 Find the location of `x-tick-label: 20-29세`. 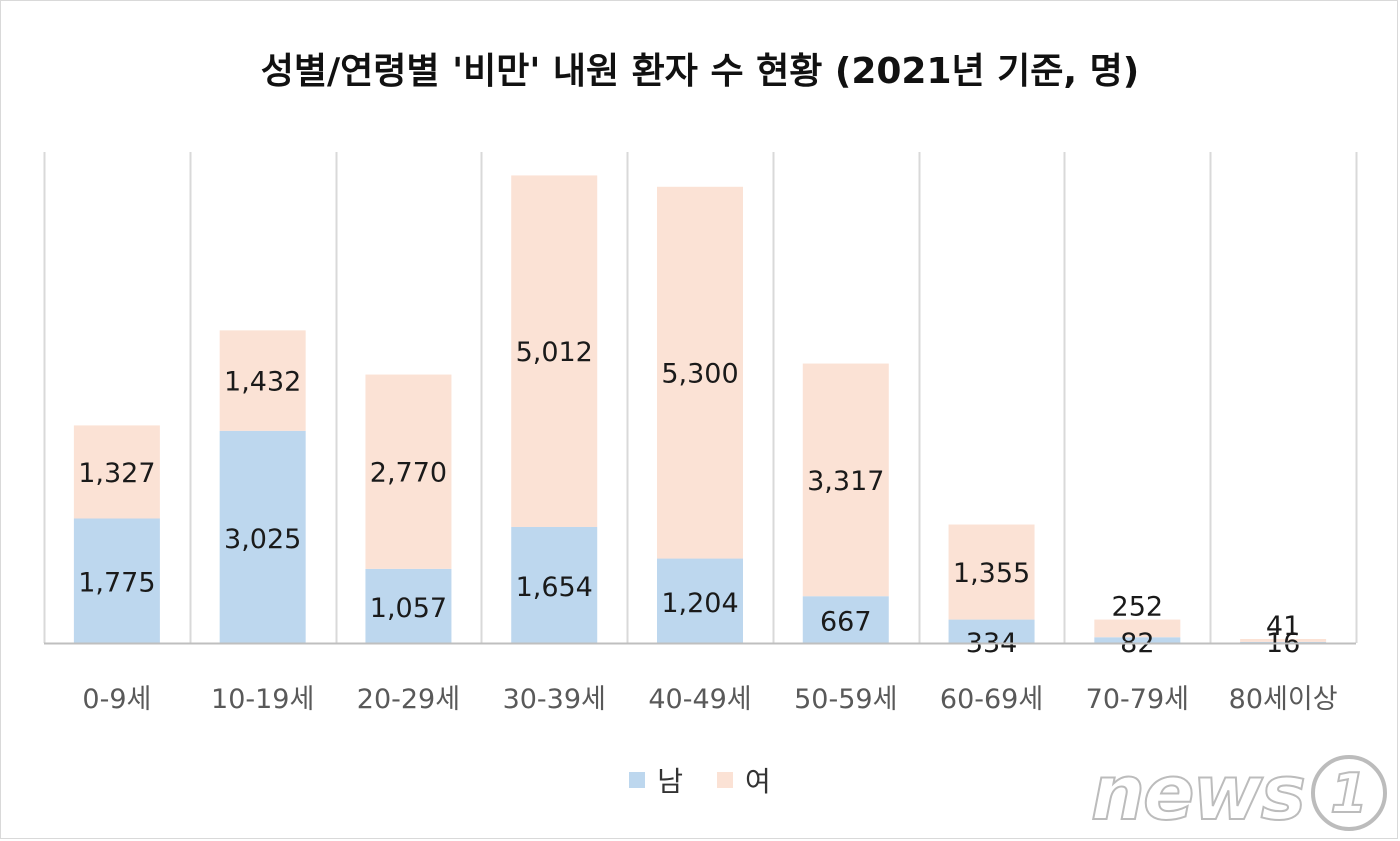

x-tick-label: 20-29세 is located at coordinates (408, 699).